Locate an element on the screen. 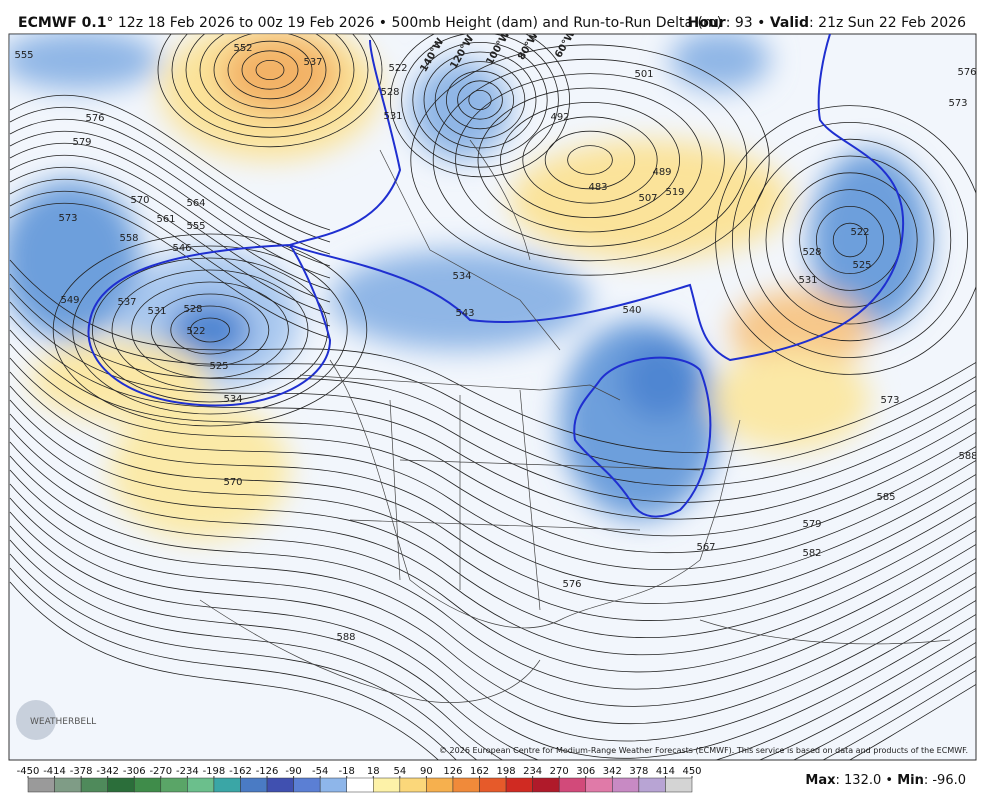 This screenshot has height=808, width=984. header-valid: Hour: 93 • Valid: 21z Sun 22 Feb 2026 is located at coordinates (827, 23).